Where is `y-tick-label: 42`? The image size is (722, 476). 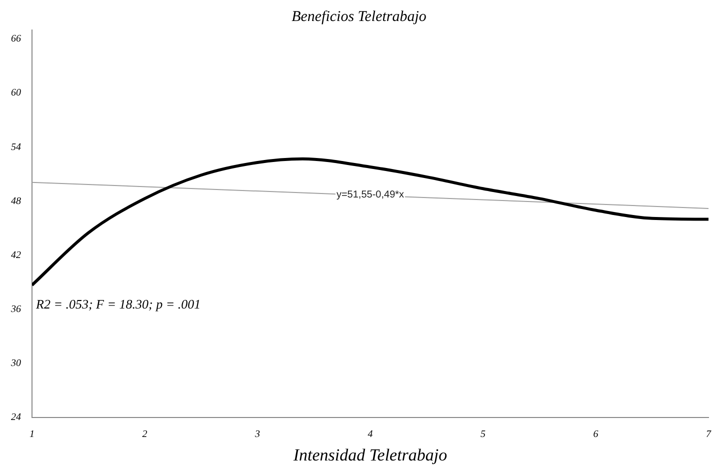 y-tick-label: 42 is located at coordinates (16, 255).